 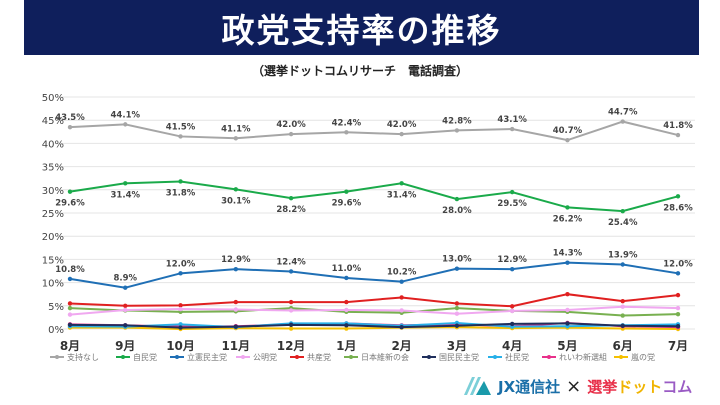 I want to click on data-label: 42.8%, so click(x=457, y=121).